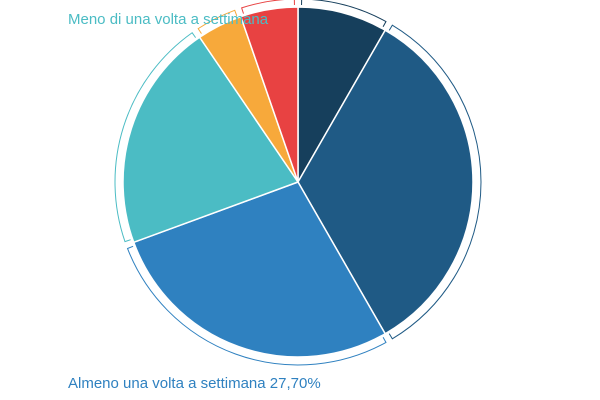 The height and width of the screenshot is (400, 600). I want to click on slice-label: Almeno una volta a settimana 27,70%, so click(194, 383).